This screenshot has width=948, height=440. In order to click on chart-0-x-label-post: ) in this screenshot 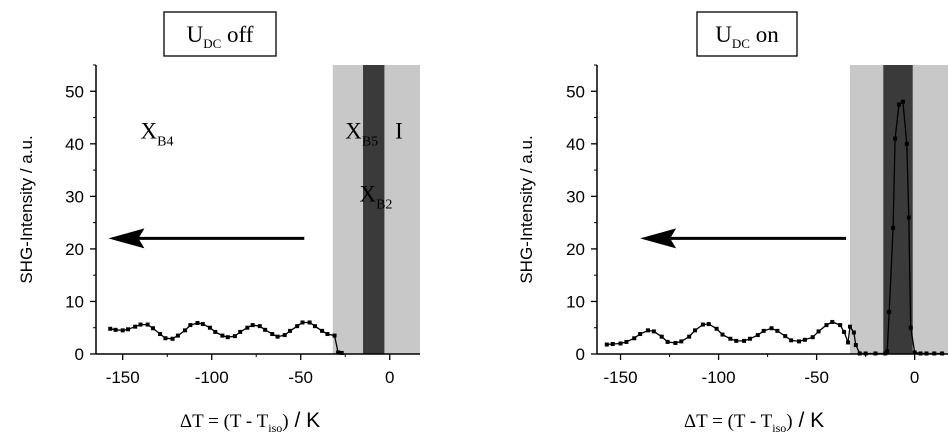, I will do `click(285, 421)`.